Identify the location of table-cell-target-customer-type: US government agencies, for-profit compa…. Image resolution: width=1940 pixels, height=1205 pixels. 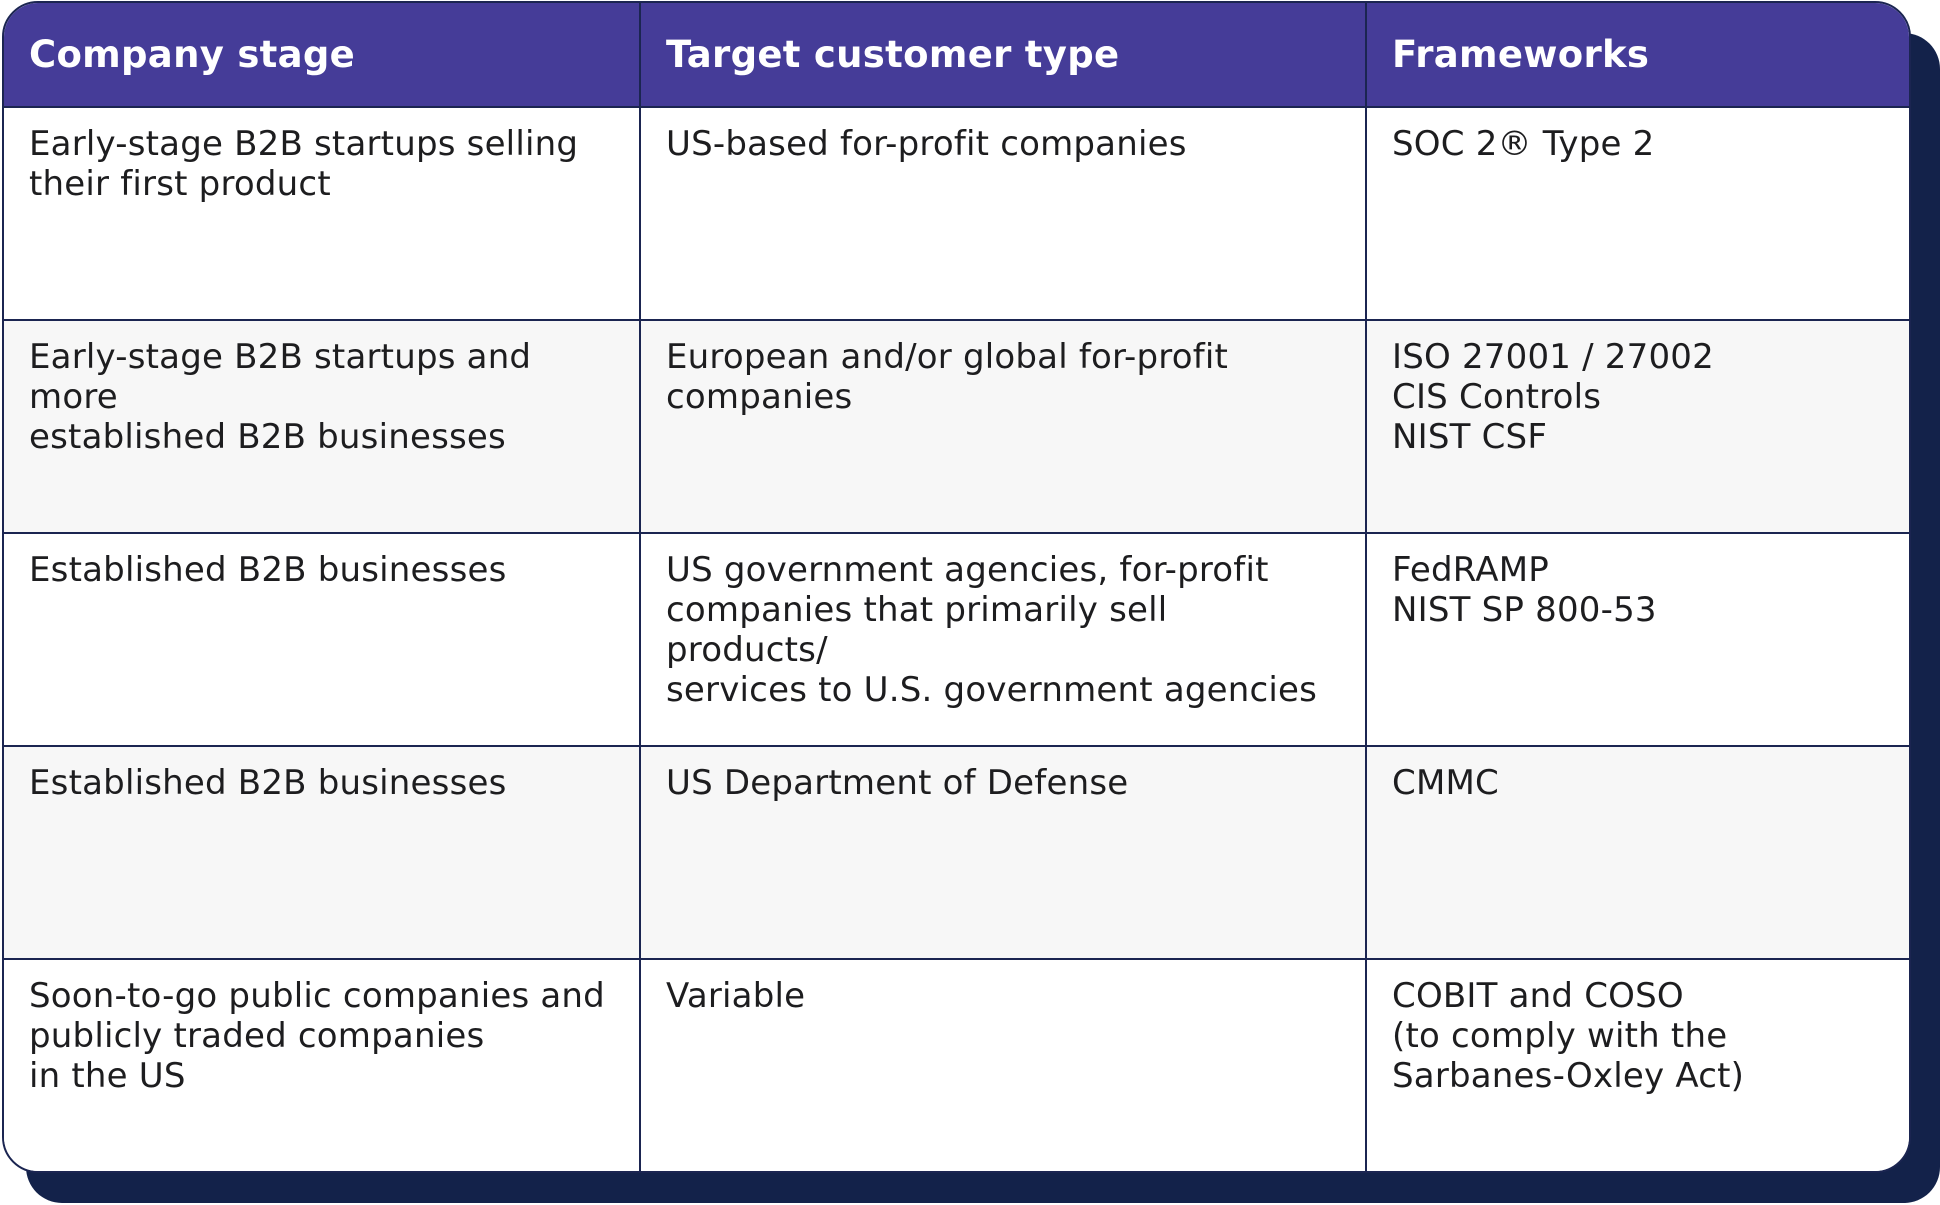
(1004, 640).